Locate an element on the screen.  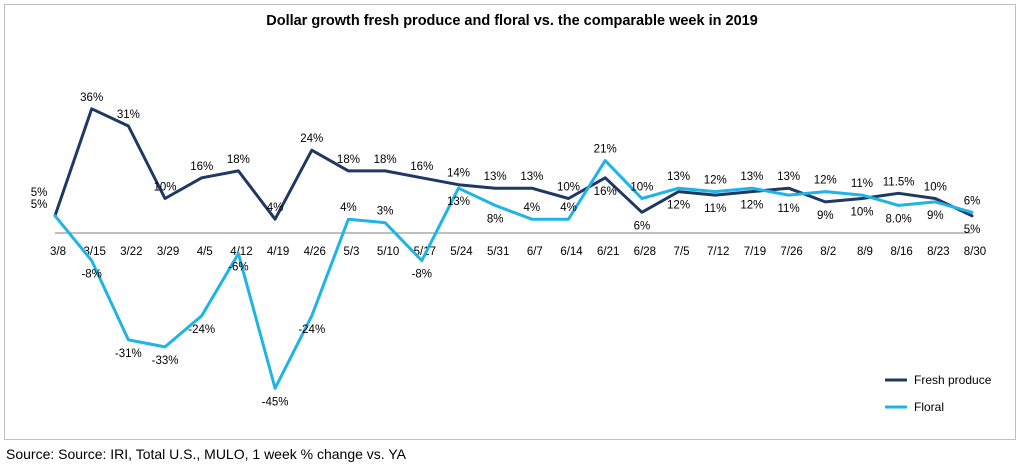
data-label-fresh: 14% is located at coordinates (458, 174).